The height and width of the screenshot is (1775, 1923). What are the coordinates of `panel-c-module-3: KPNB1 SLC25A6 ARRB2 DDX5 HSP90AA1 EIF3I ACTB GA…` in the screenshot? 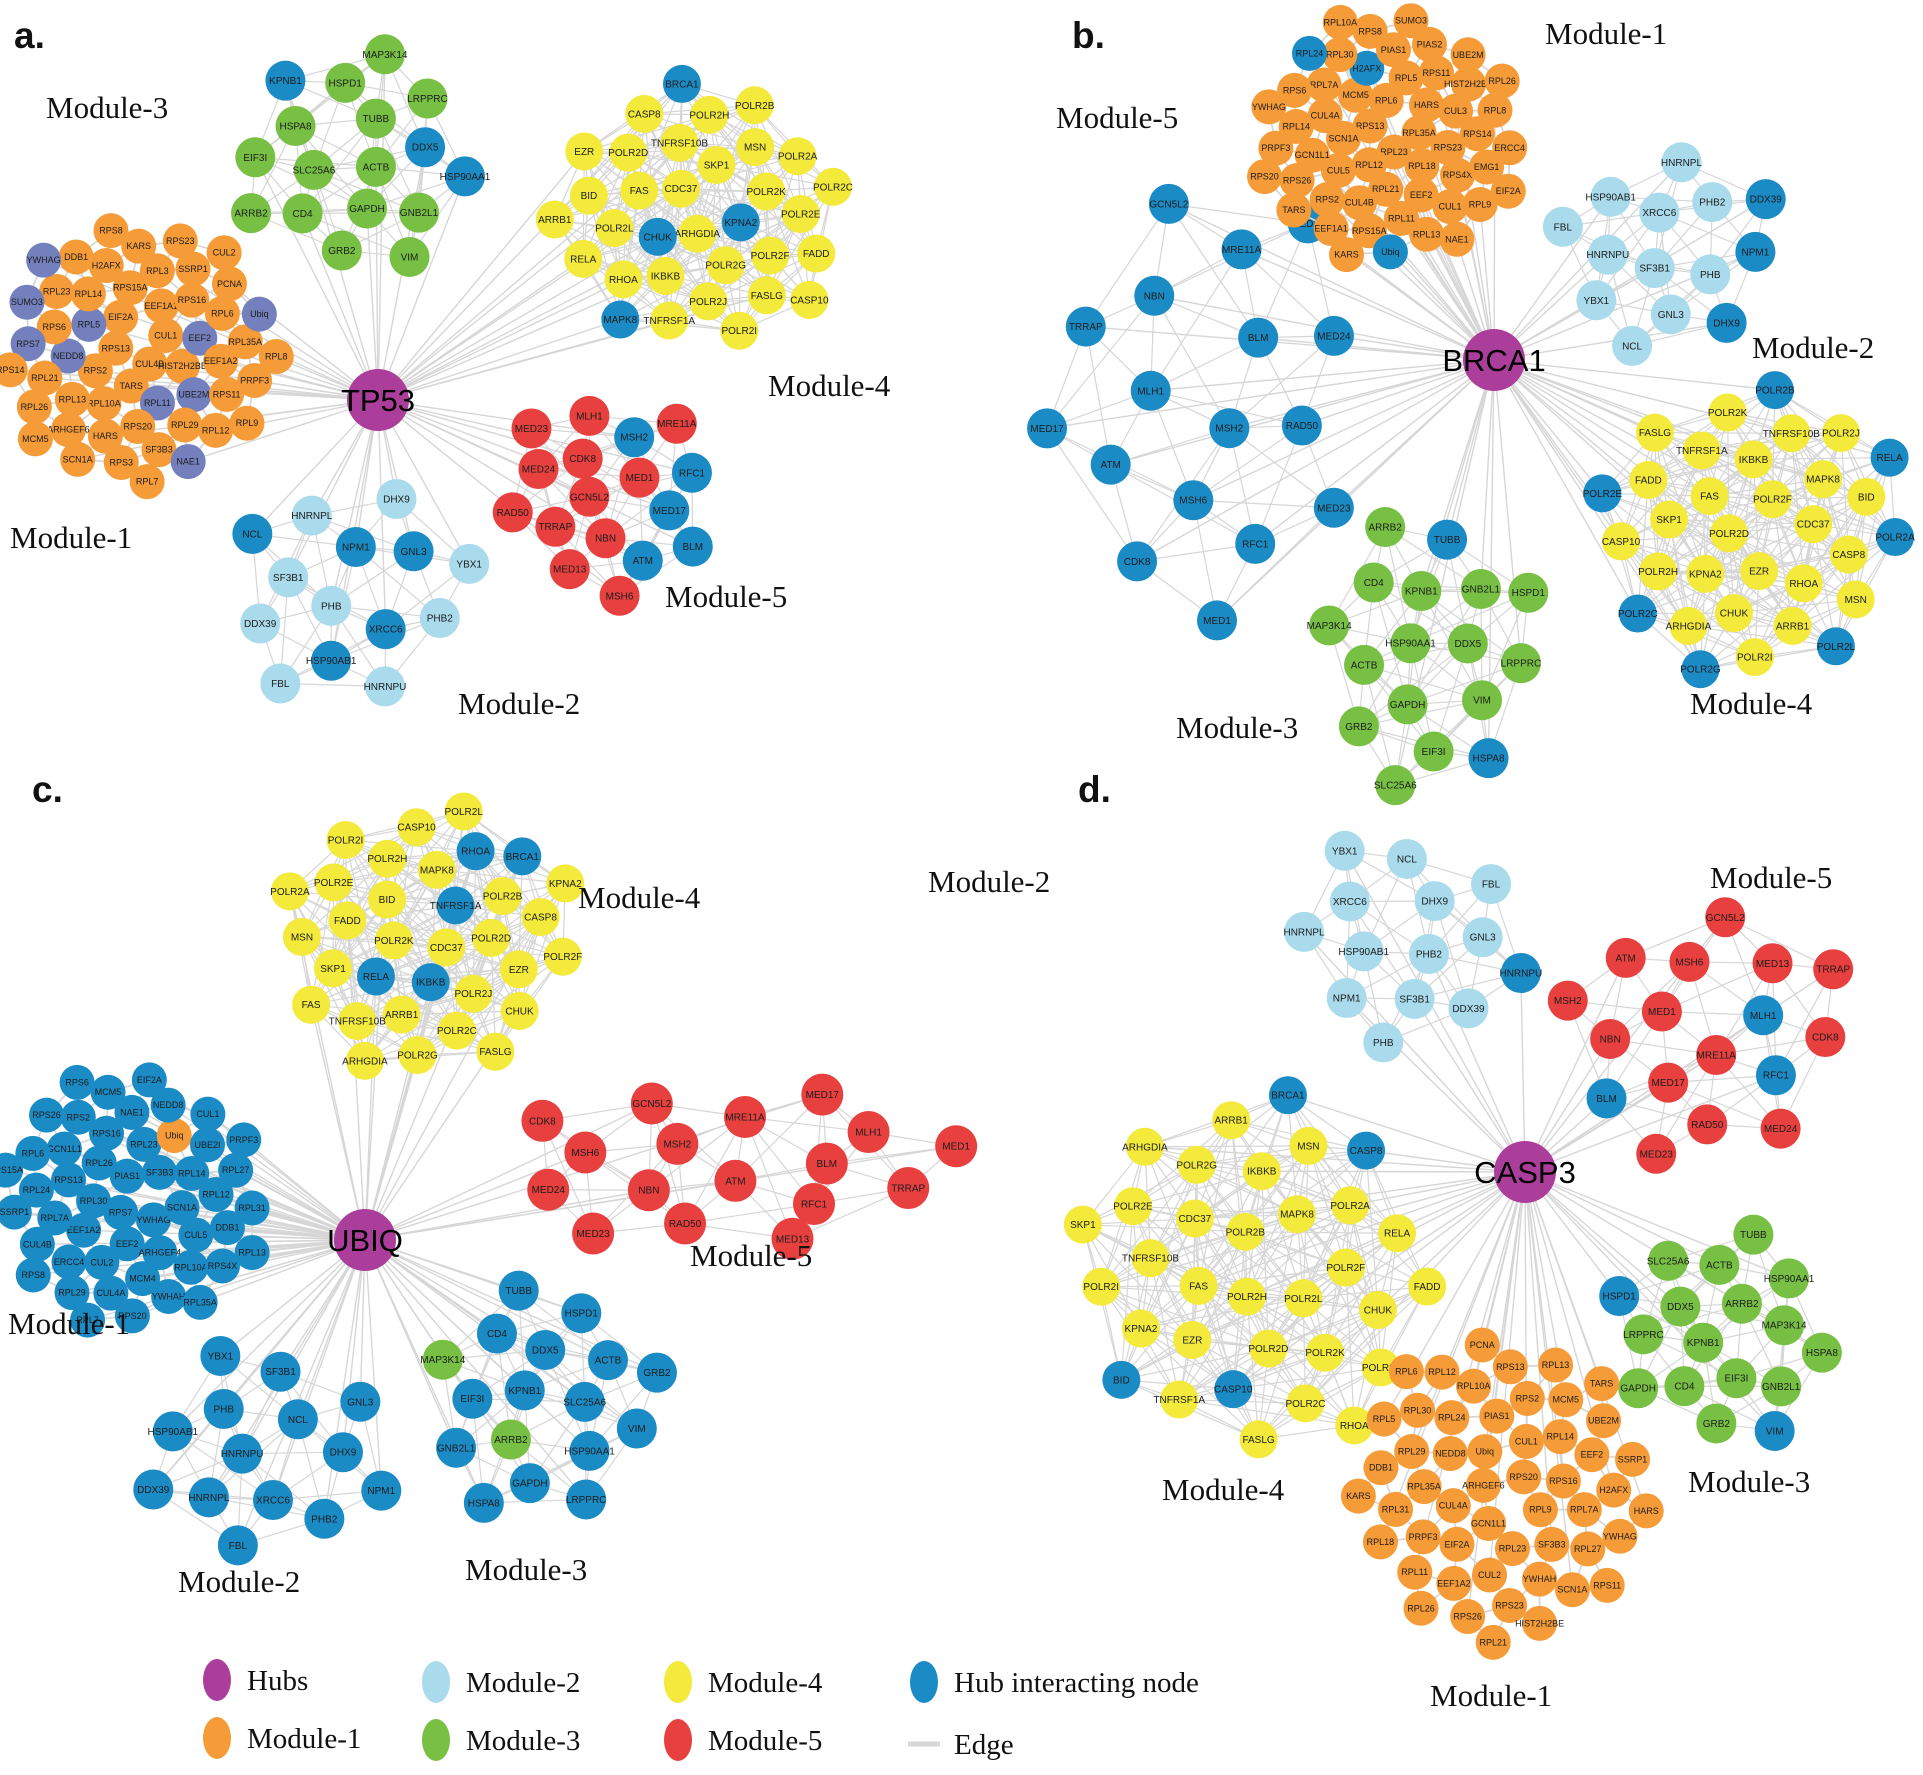 It's located at (548, 1428).